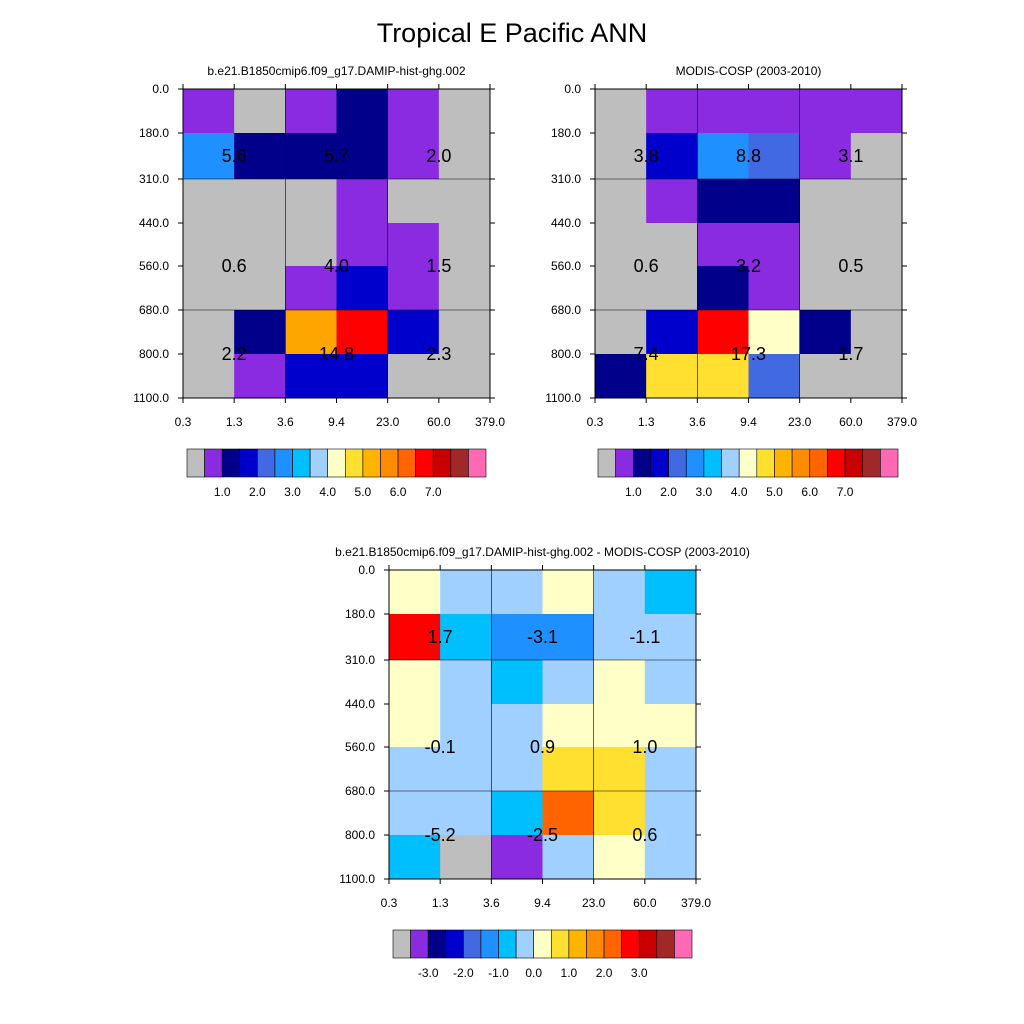  What do you see at coordinates (809, 492) in the screenshot?
I see `colorbar-label: 6.0` at bounding box center [809, 492].